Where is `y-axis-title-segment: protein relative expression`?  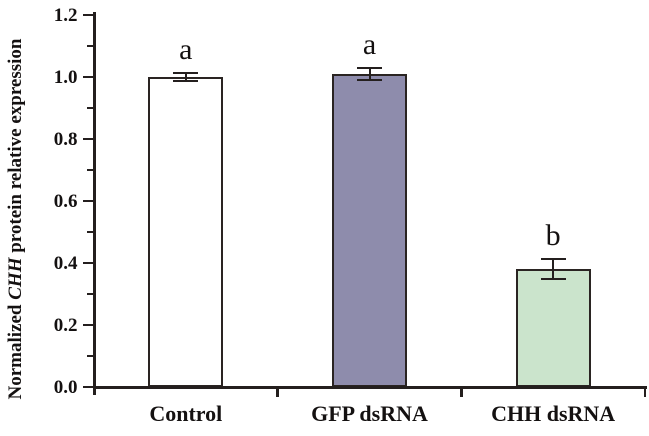
y-axis-title-segment: protein relative expression is located at coordinates (15, 148).